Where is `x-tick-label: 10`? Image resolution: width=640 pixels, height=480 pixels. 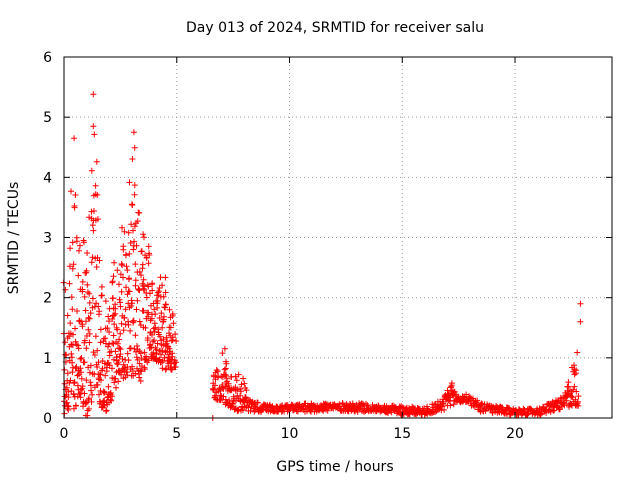 x-tick-label: 10 is located at coordinates (290, 434).